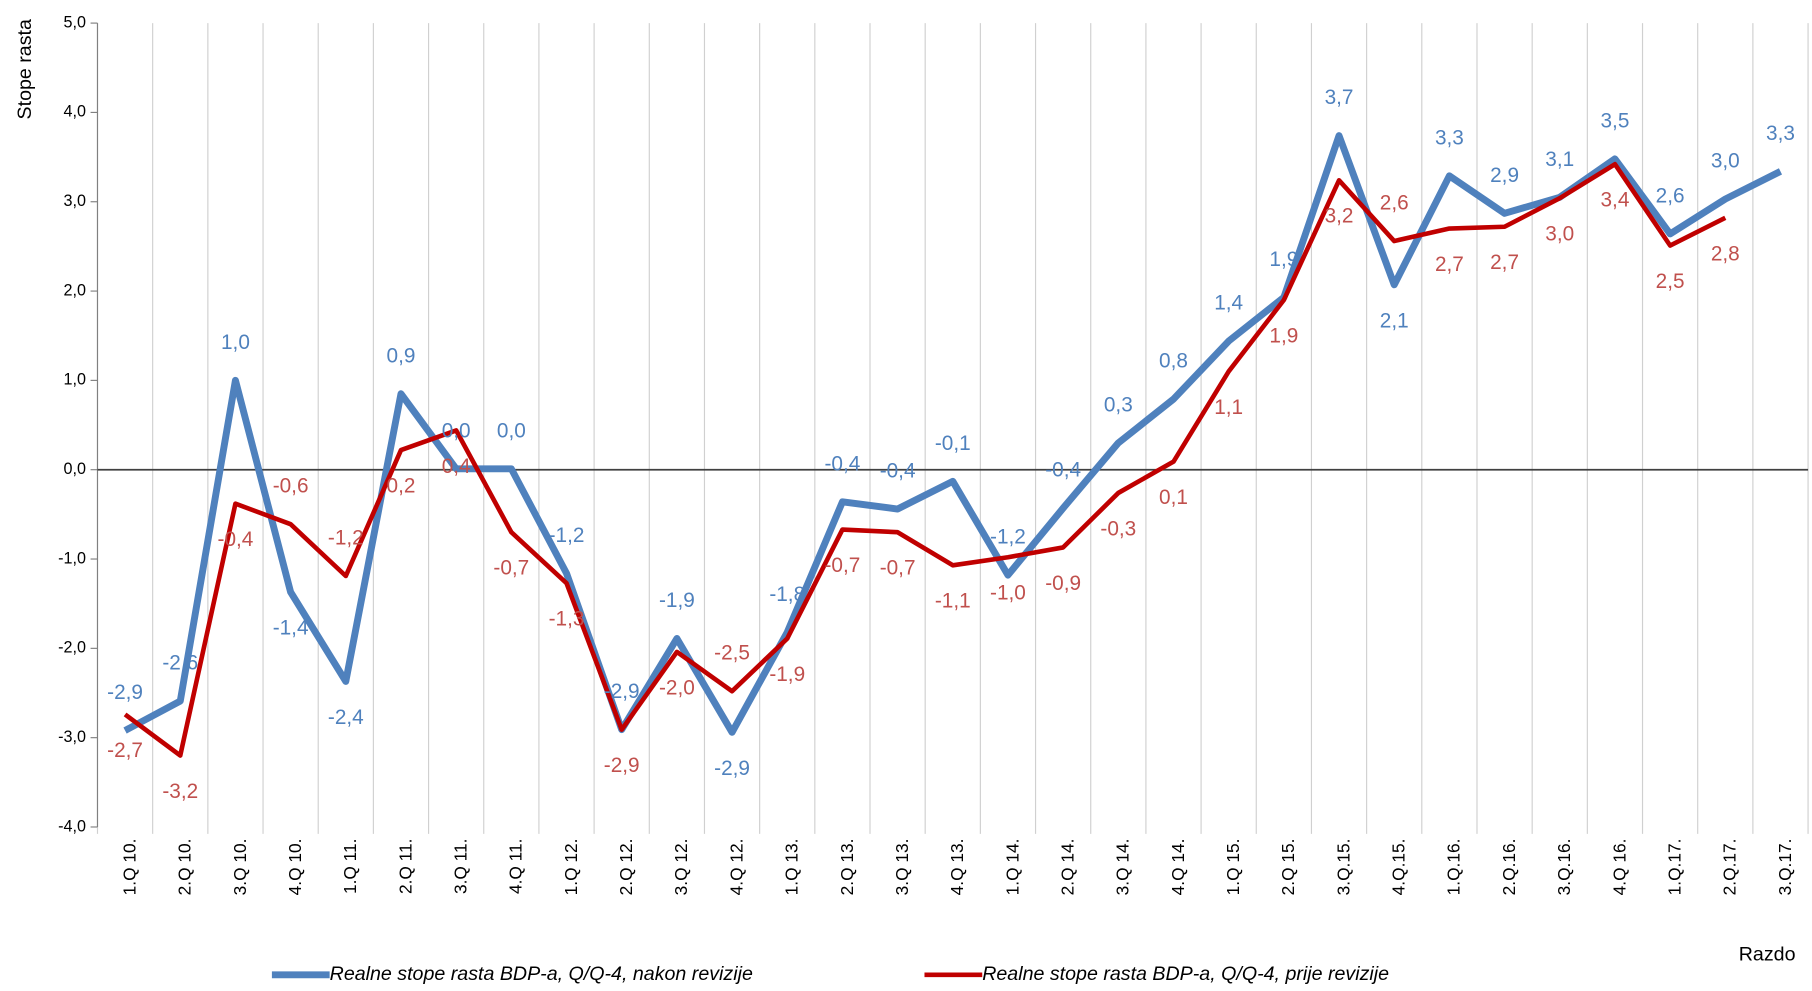  What do you see at coordinates (847, 867) in the screenshot?
I see `x-tick-label: 2.Q 13.` at bounding box center [847, 867].